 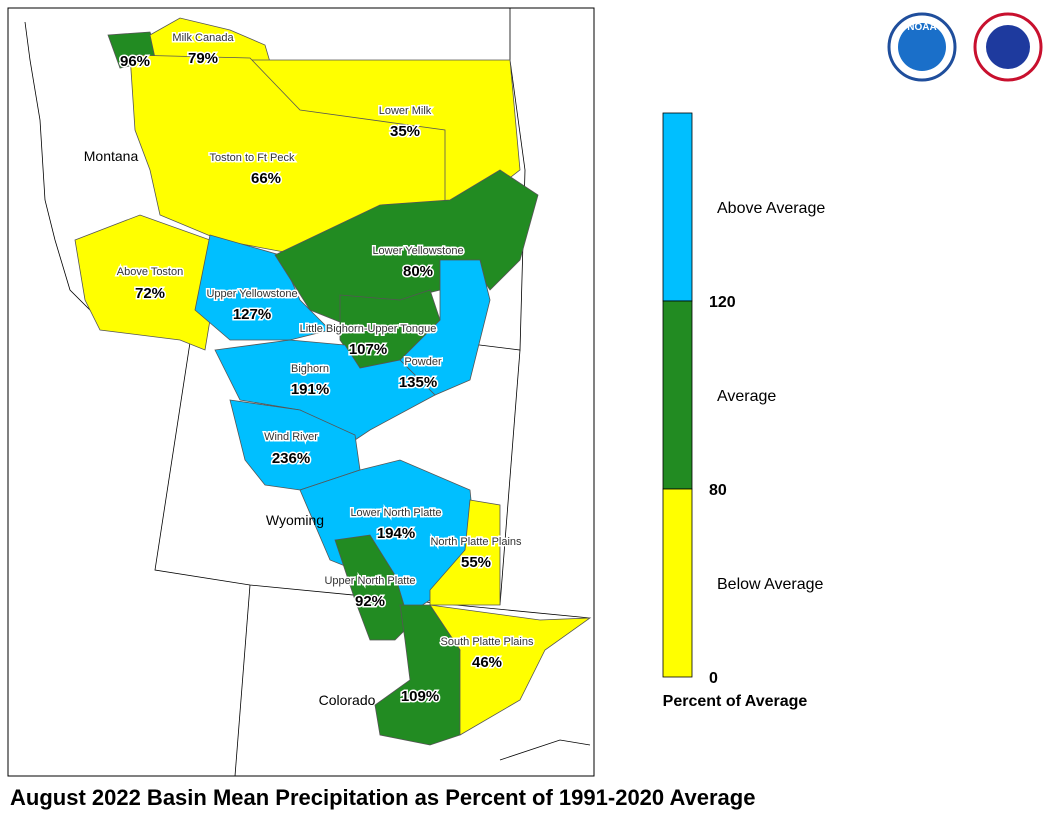 I want to click on legend-label: Above Average, so click(x=771, y=208).